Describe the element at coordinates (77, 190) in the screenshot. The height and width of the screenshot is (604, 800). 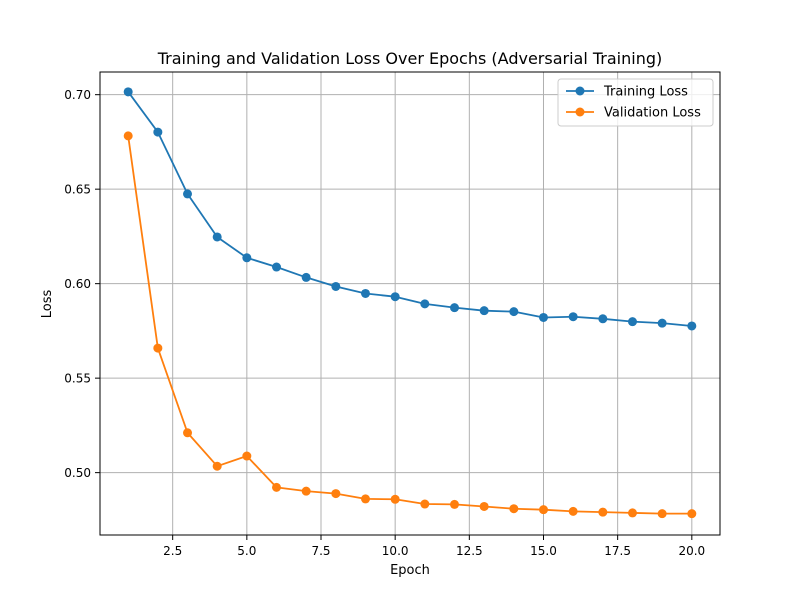
I see `y-tick-label: 0.65` at that location.